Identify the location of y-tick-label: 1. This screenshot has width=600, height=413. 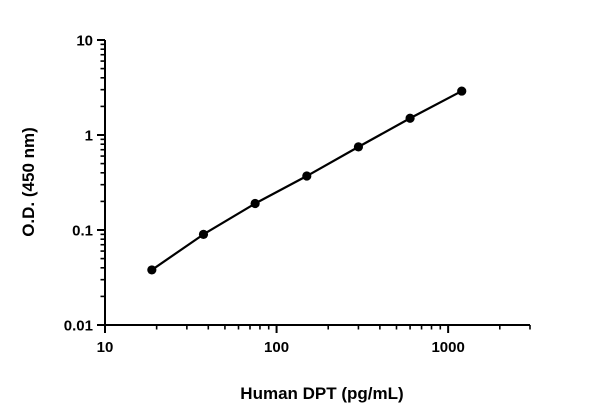
(89, 136).